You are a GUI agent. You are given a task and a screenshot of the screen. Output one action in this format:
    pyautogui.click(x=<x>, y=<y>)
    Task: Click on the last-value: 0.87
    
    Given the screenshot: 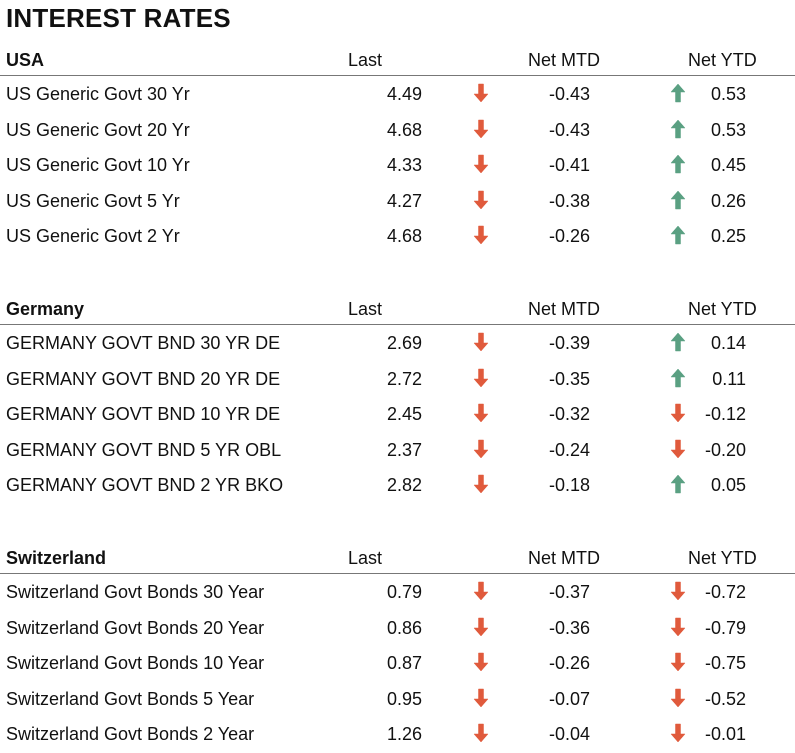 What is the action you would take?
    pyautogui.click(x=404, y=663)
    